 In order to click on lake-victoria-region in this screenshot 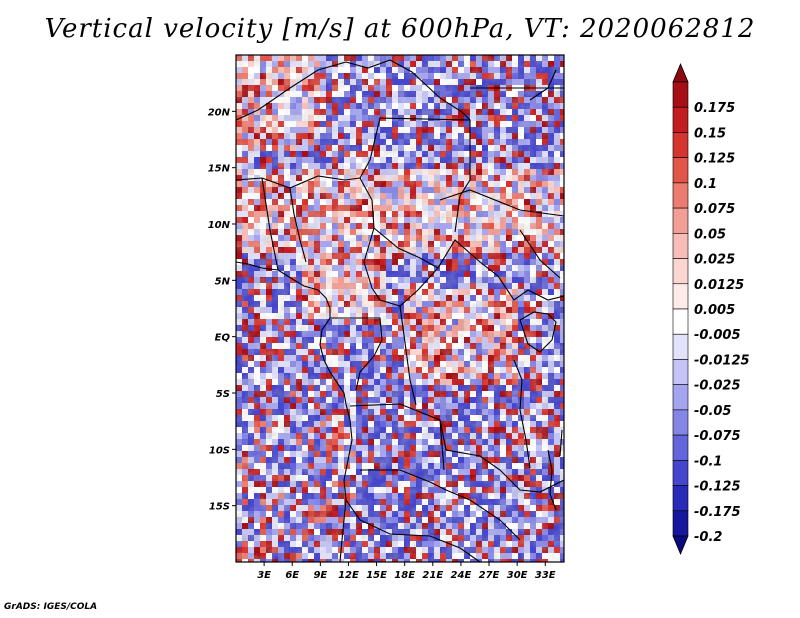, I will do `click(535, 390)`.